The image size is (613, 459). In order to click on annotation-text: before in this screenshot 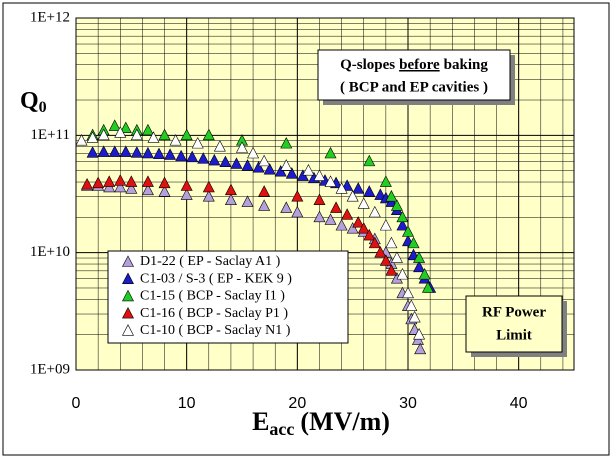, I will do `click(419, 65)`.